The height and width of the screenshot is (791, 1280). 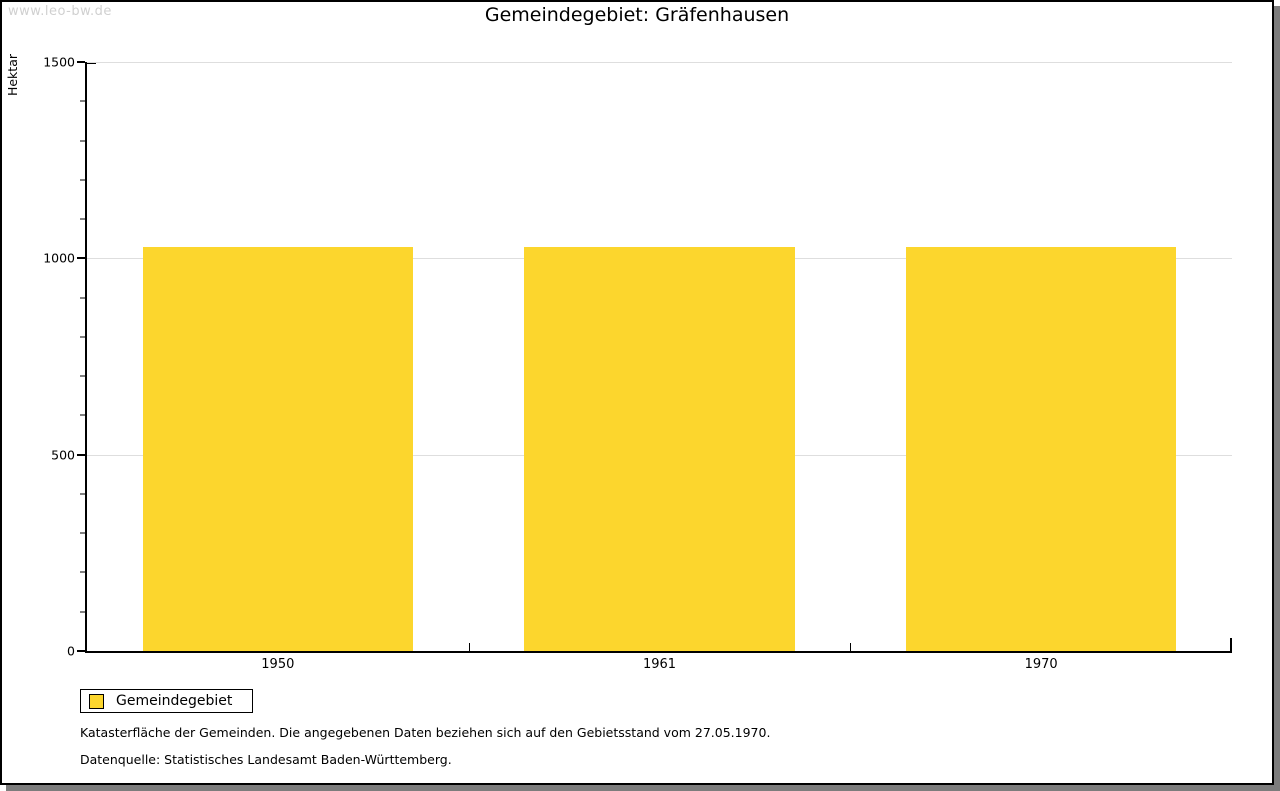 I want to click on y-tick-label-500: 500, so click(x=63, y=455).